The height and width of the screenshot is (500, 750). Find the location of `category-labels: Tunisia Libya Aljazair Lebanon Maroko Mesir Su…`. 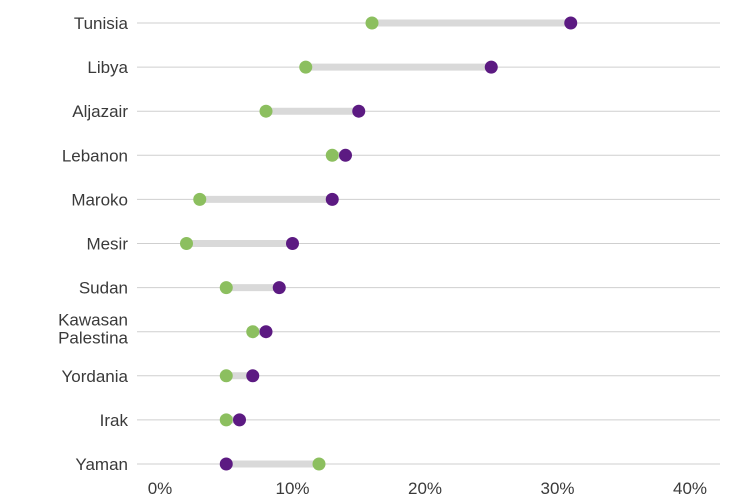

category-labels: Tunisia Libya Aljazair Lebanon Maroko Mesir Su… is located at coordinates (93, 244).